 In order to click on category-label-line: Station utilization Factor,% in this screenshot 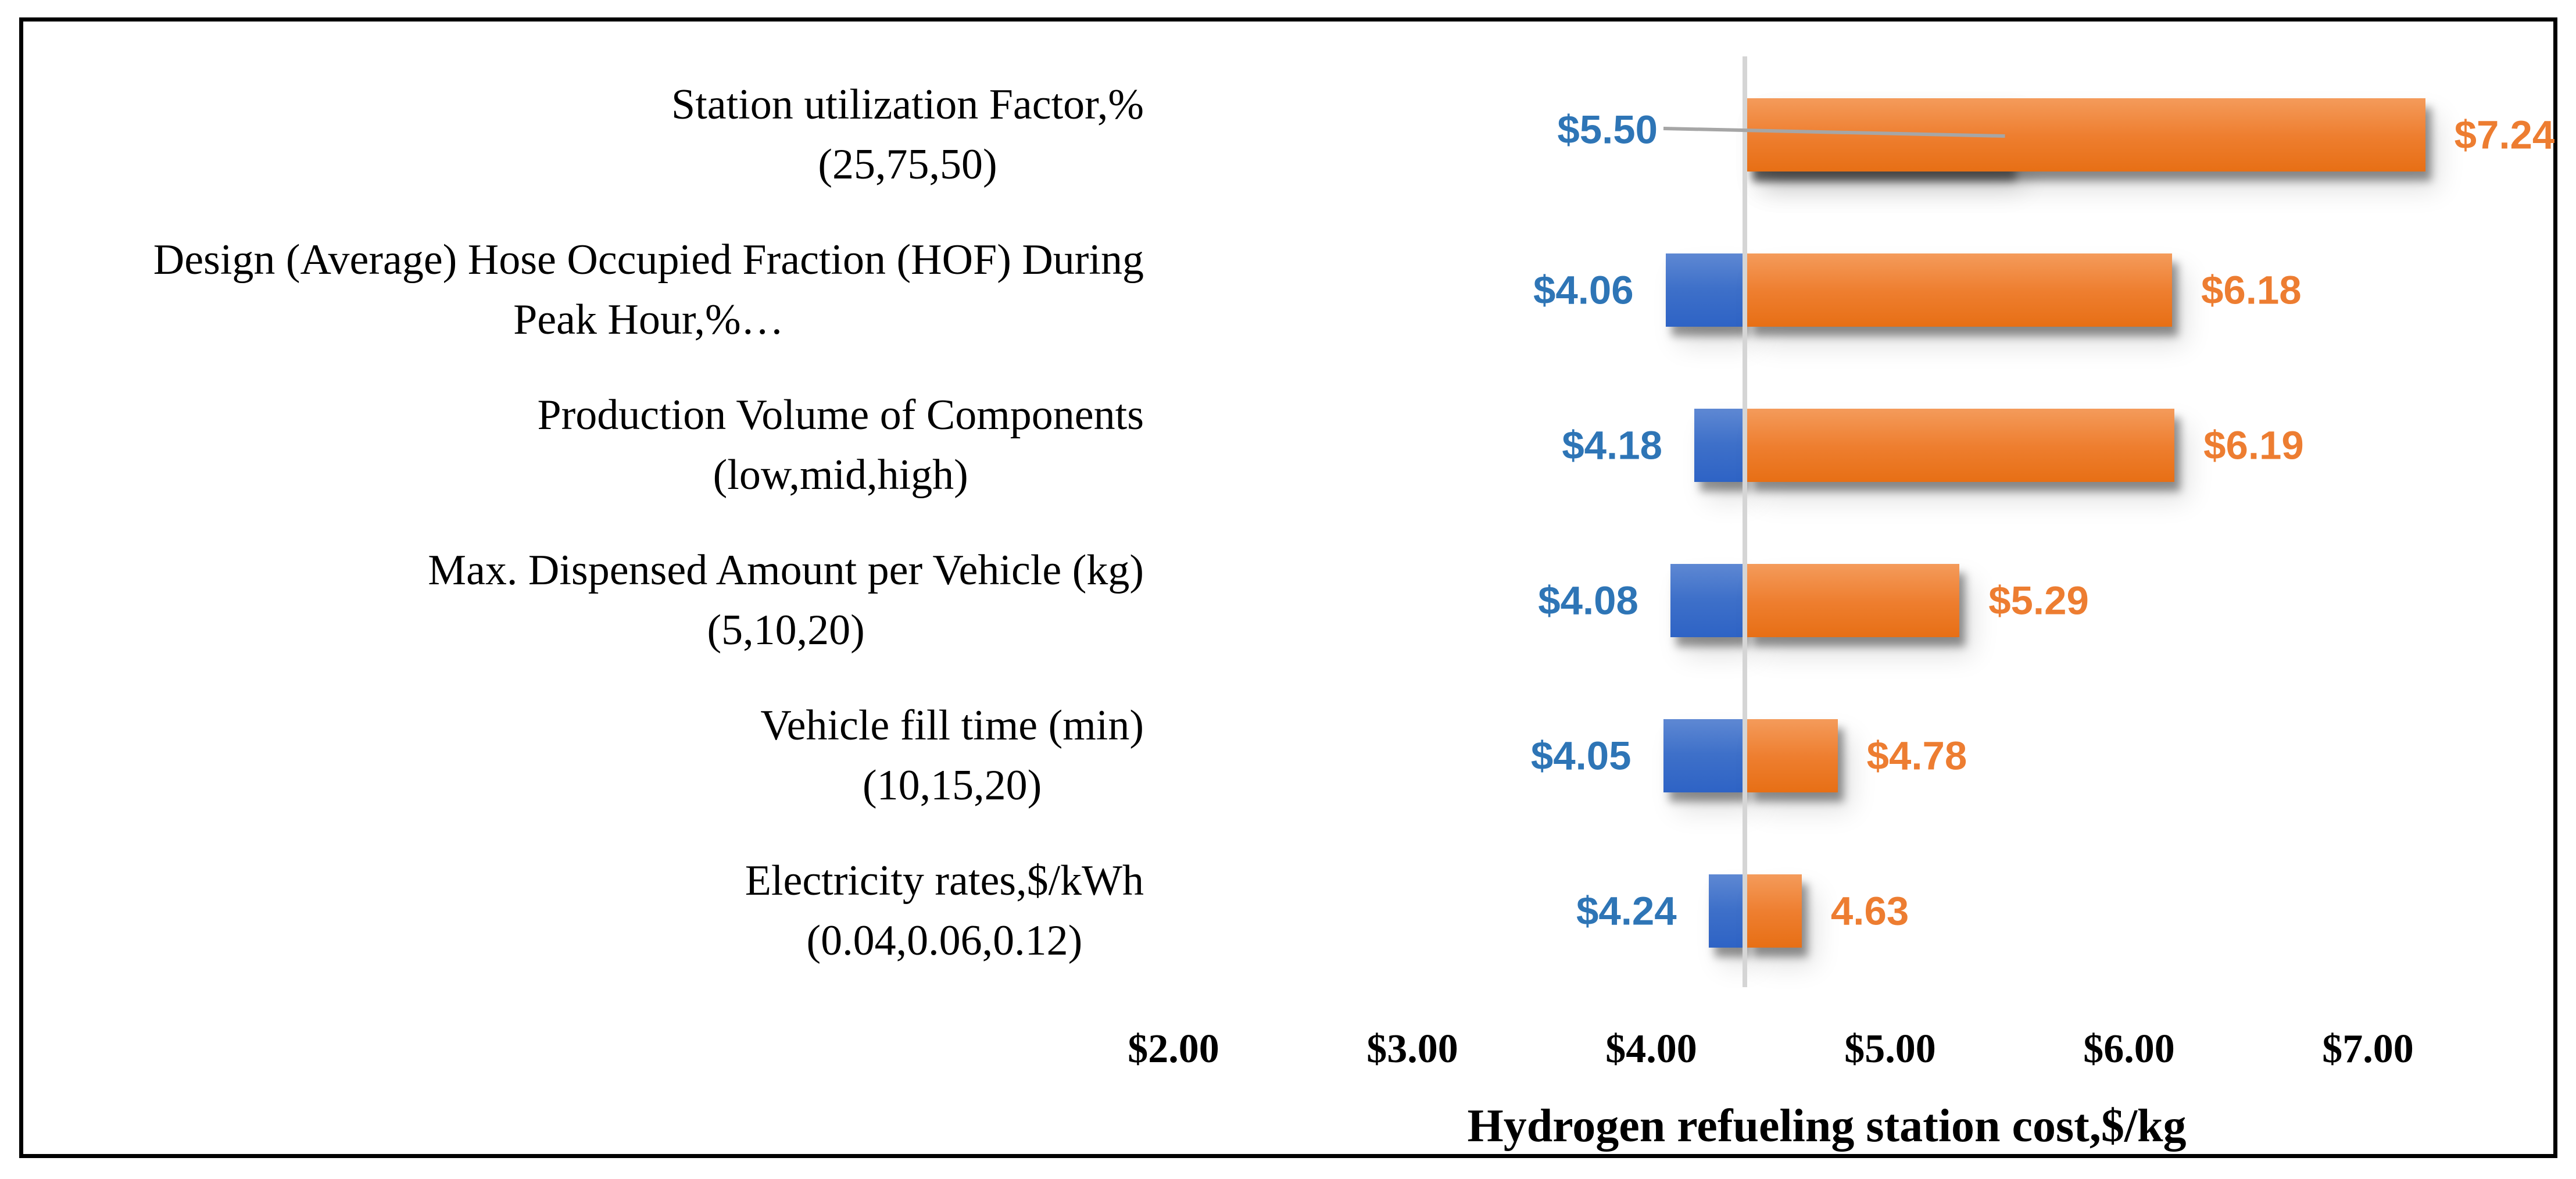, I will do `click(908, 104)`.